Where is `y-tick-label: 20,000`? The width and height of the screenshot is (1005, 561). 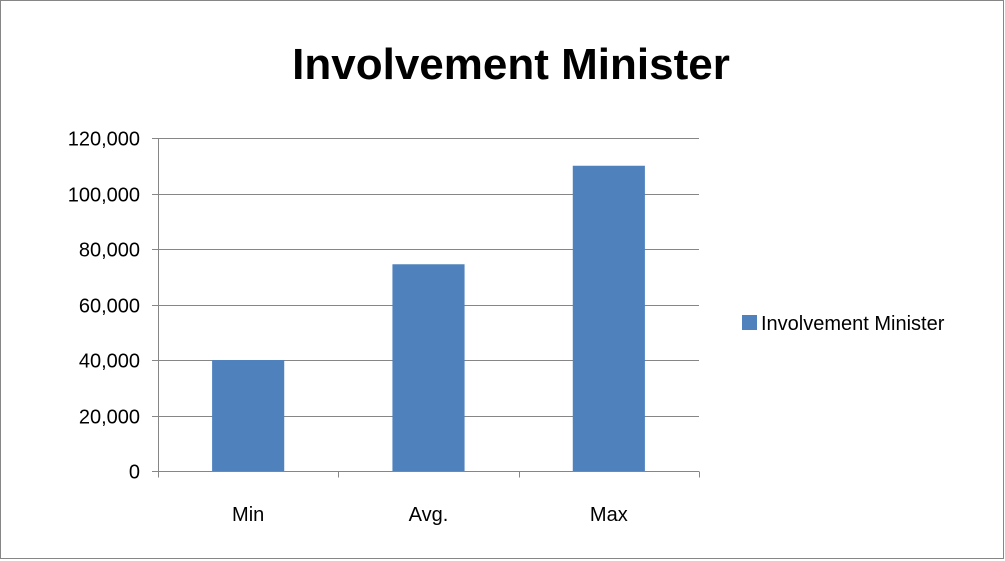 y-tick-label: 20,000 is located at coordinates (109, 418).